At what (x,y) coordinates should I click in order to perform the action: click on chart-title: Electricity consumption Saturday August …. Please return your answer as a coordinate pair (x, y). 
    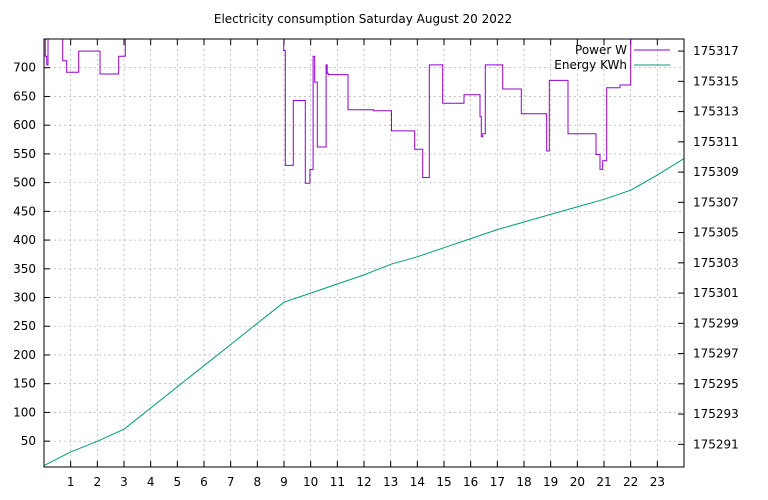
    Looking at the image, I should click on (363, 19).